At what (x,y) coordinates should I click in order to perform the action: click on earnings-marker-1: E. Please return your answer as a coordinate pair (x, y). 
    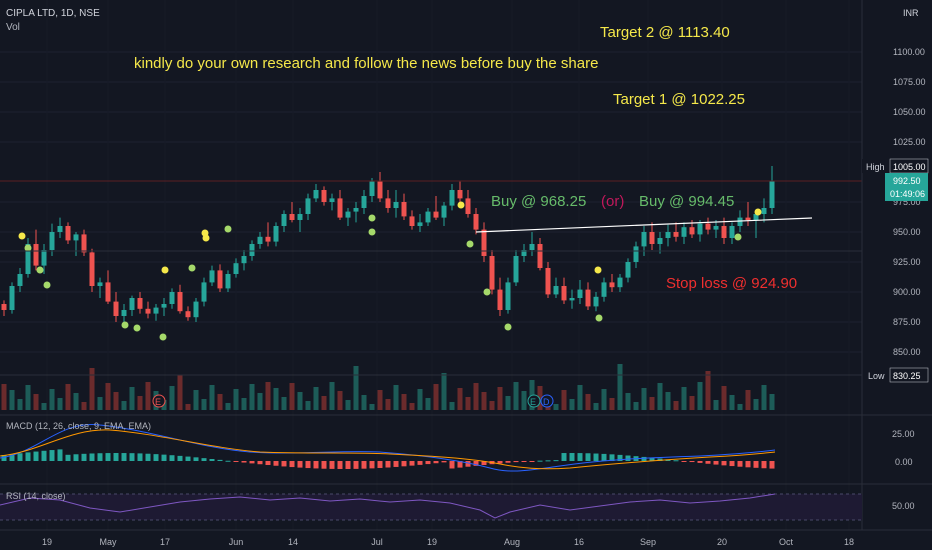
    Looking at the image, I should click on (159, 401).